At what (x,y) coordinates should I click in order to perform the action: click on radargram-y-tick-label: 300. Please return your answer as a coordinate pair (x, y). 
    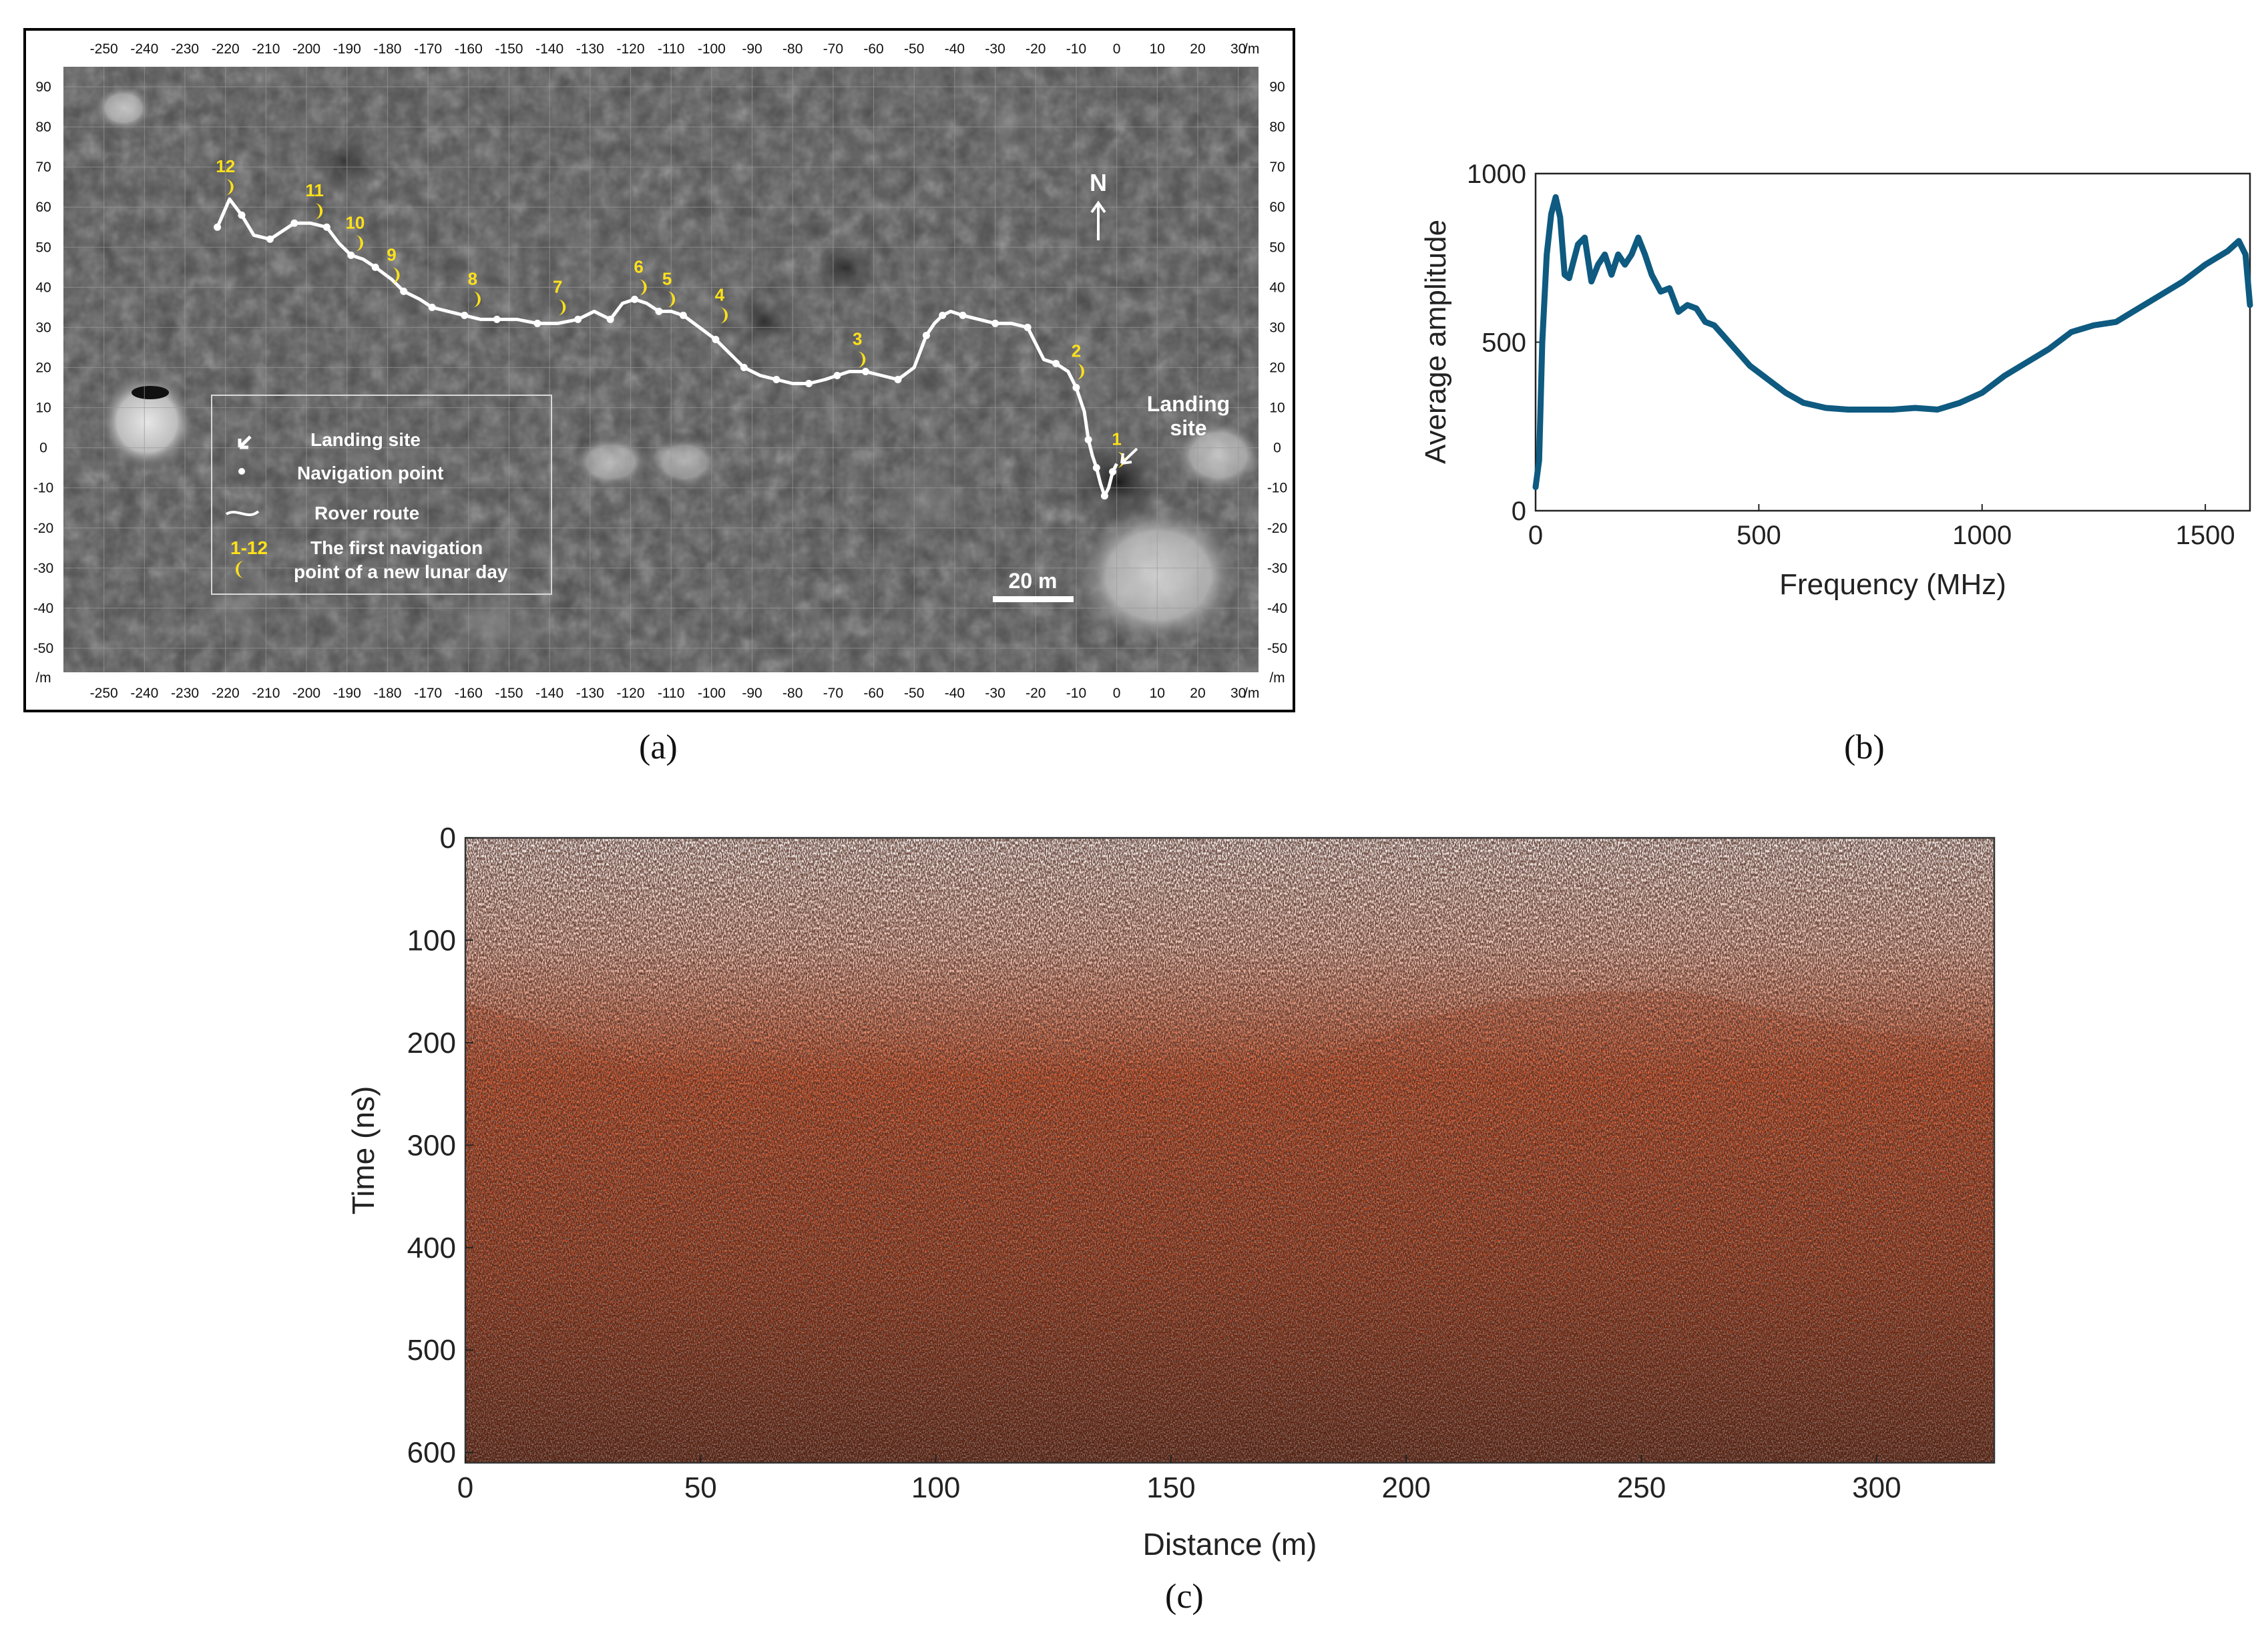
    Looking at the image, I should click on (431, 1145).